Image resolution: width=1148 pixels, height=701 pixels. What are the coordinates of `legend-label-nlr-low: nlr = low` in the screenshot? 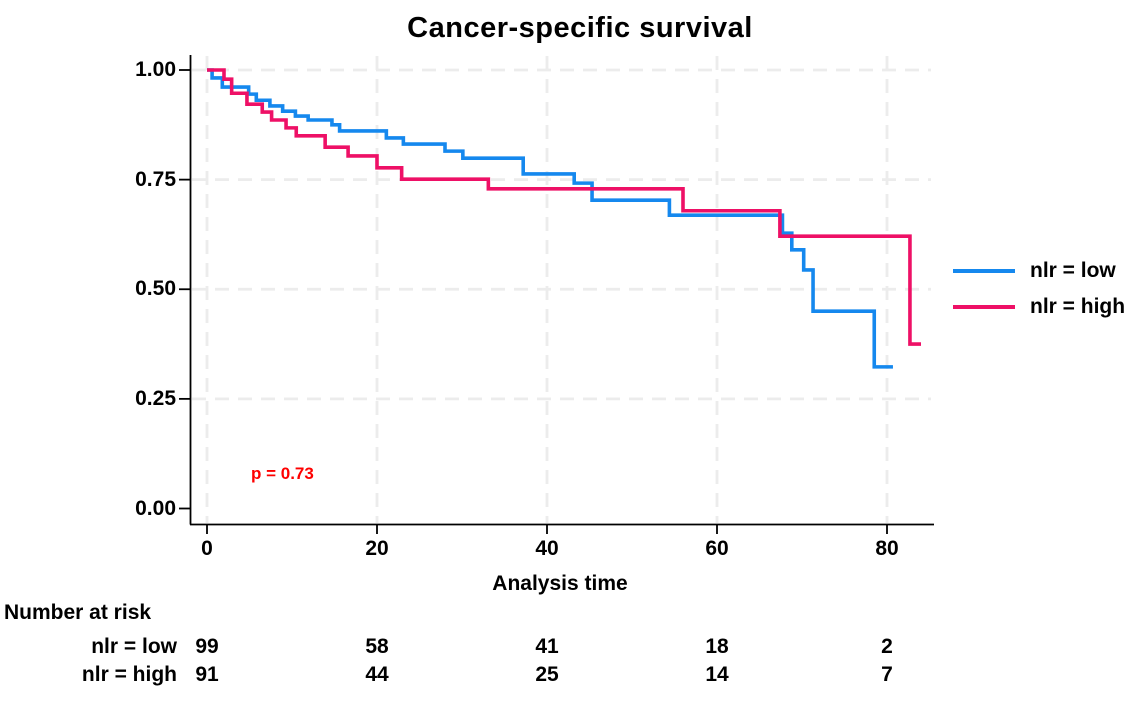 It's located at (1073, 270).